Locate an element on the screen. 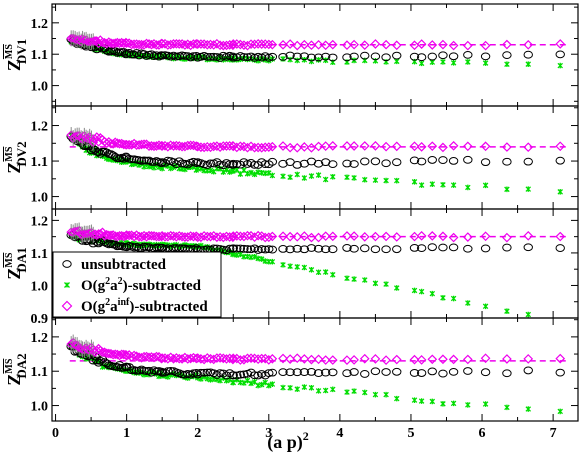 Image resolution: width=582 pixels, height=463 pixels. x-tick-label: 5 is located at coordinates (410, 433).